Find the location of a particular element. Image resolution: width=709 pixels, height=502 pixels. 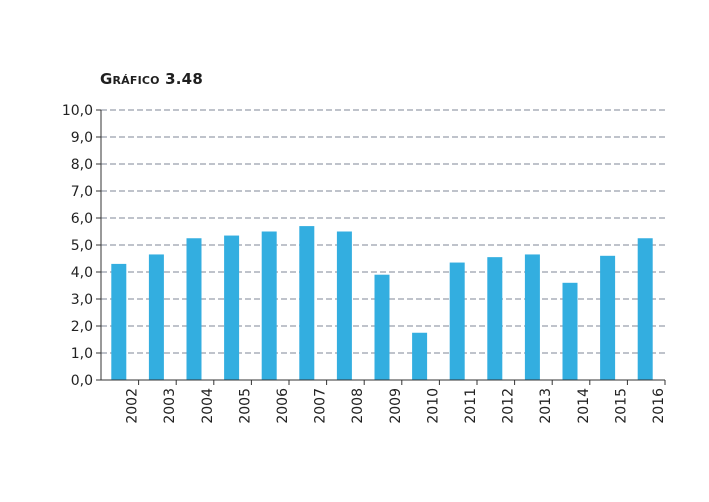

x-tick-label: 2004 is located at coordinates (208, 406).